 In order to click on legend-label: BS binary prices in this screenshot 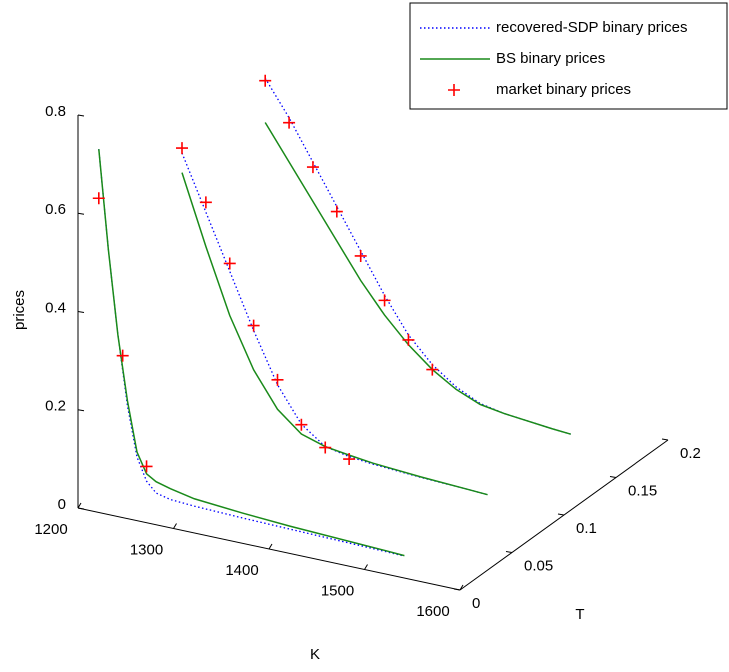, I will do `click(550, 58)`.